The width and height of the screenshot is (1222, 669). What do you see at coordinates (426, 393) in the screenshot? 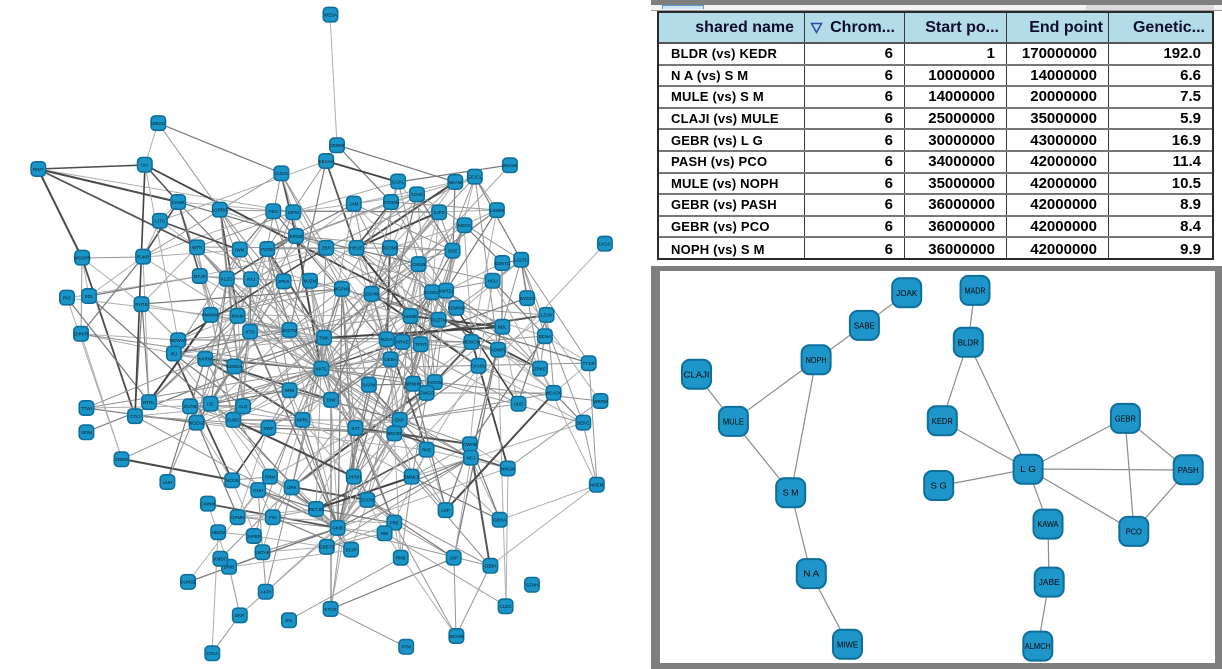
I see `svg-text: GWGO` at bounding box center [426, 393].